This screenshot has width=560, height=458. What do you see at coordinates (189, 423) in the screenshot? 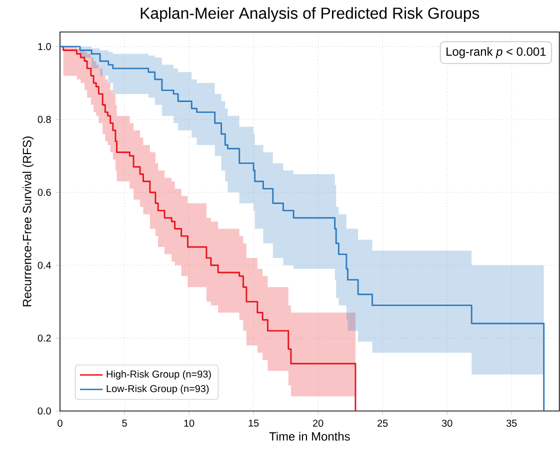
I see `x-tick-label: 10` at bounding box center [189, 423].